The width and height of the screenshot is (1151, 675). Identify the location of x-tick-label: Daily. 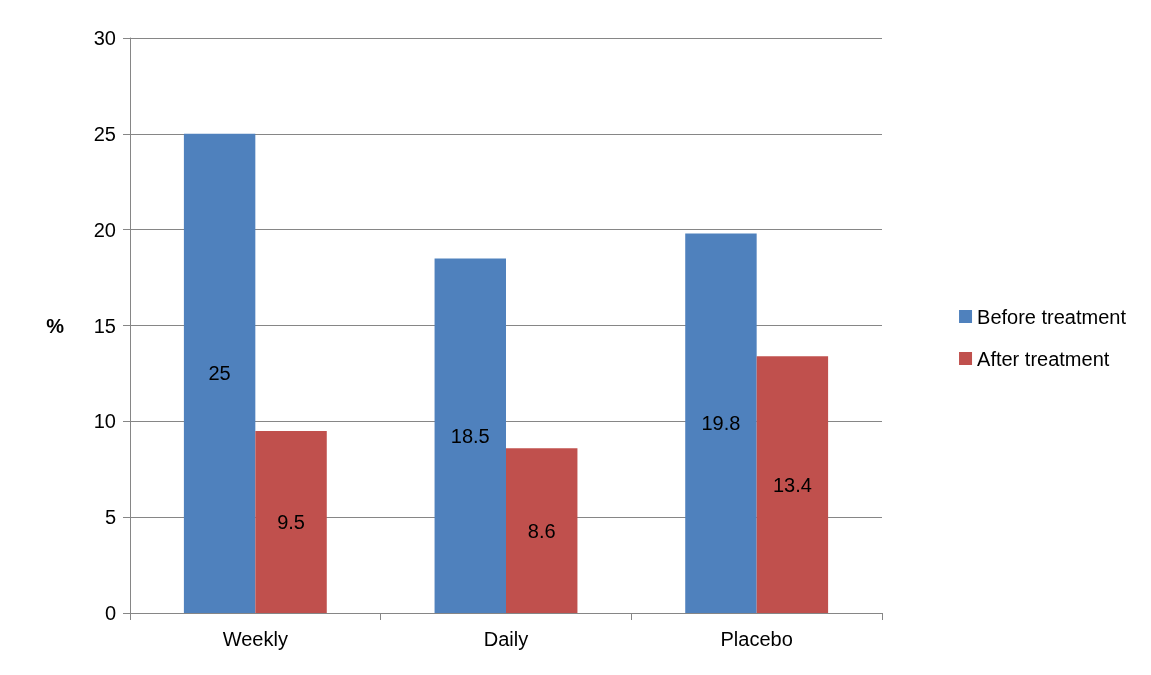
(506, 639).